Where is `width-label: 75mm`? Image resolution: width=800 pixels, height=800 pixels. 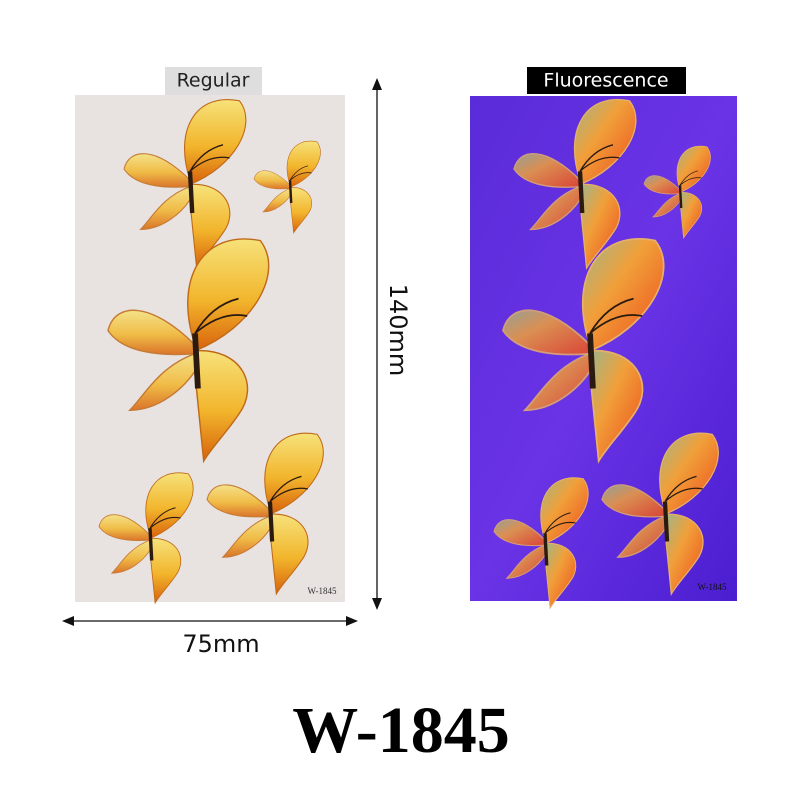 width-label: 75mm is located at coordinates (220, 644).